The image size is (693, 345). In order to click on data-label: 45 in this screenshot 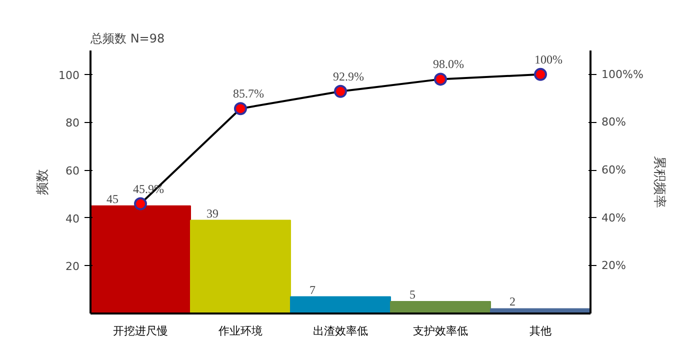, I will do `click(112, 199)`.